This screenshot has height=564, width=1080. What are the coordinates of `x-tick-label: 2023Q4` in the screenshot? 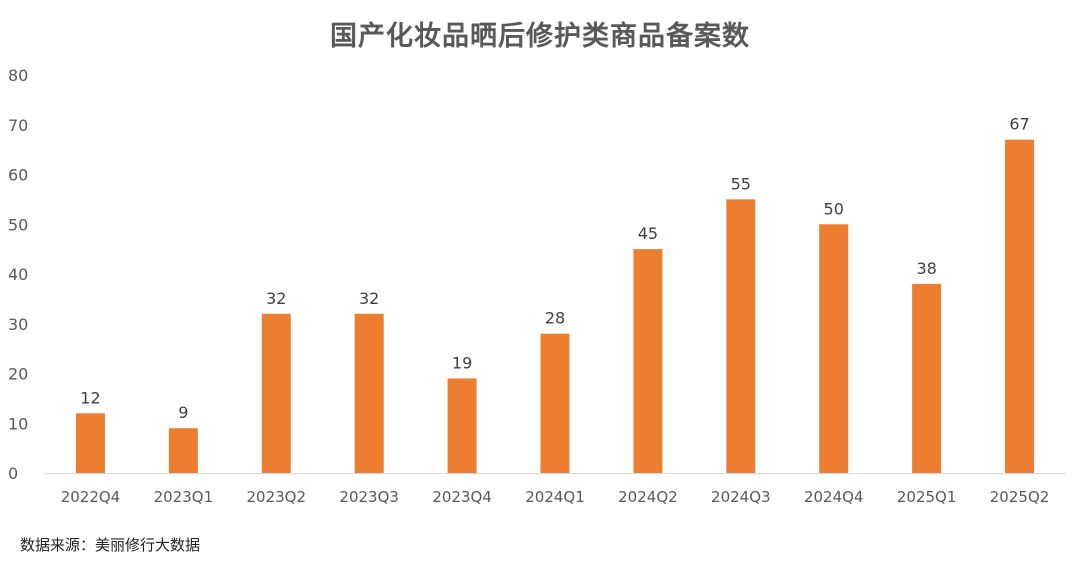 It's located at (462, 497).